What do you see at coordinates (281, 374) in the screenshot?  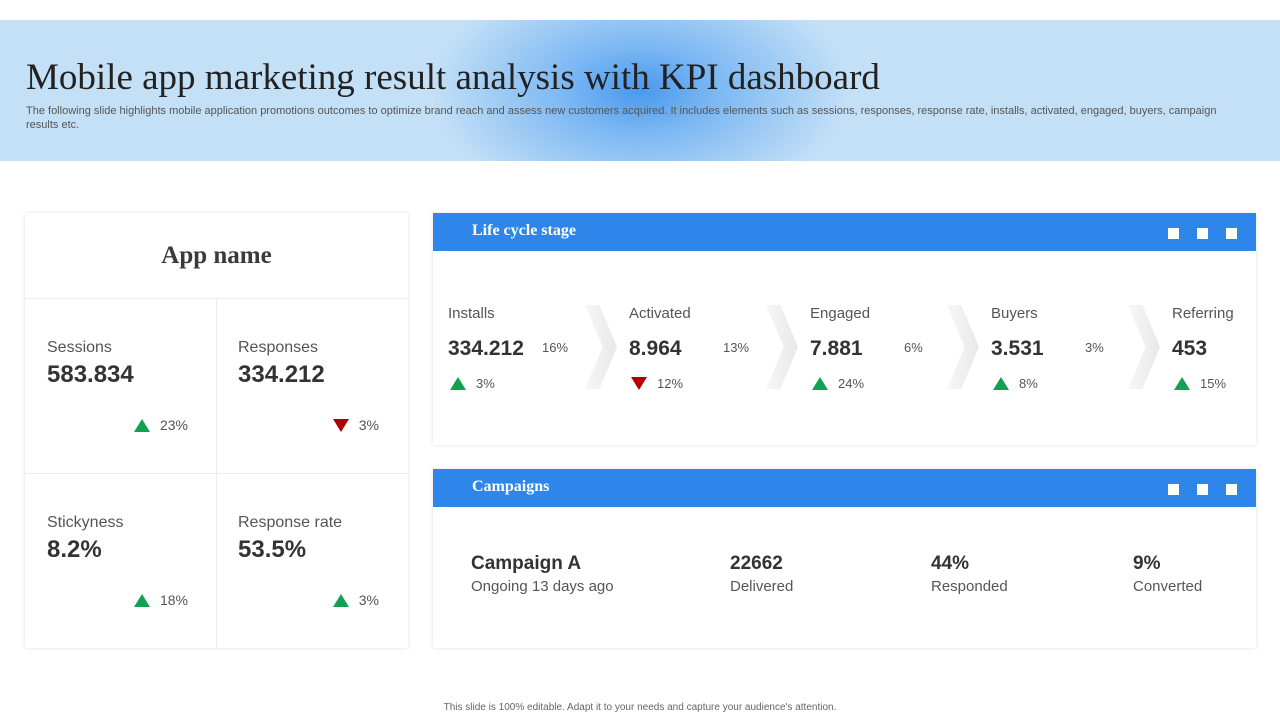 I see `metric-value: 334.212` at bounding box center [281, 374].